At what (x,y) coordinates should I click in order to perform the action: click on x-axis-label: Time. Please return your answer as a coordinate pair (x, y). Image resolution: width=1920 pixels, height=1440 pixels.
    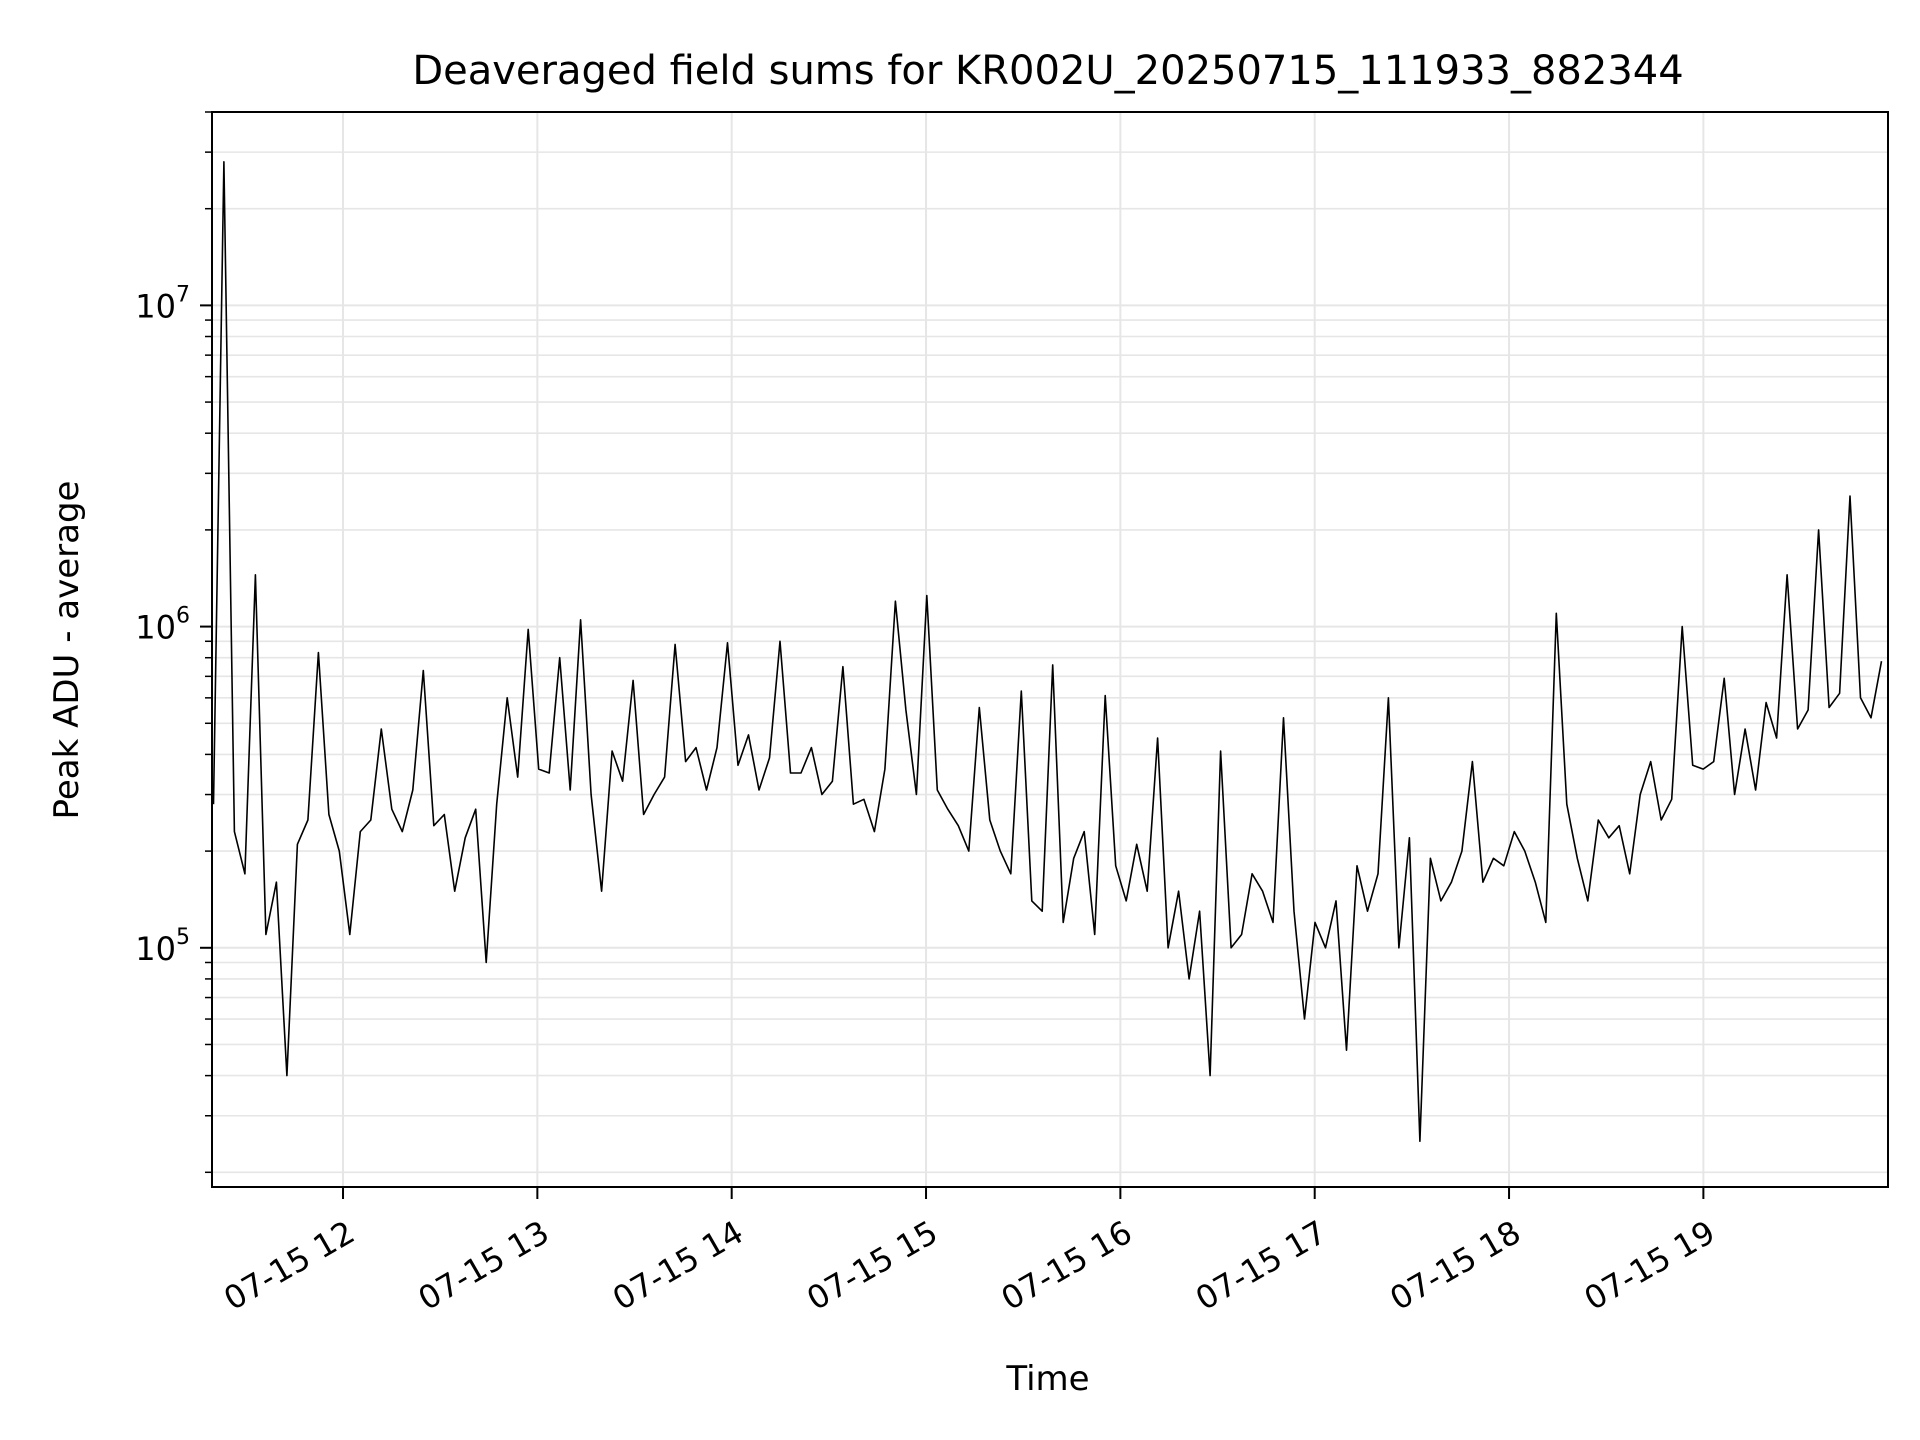
    Looking at the image, I should click on (1047, 1379).